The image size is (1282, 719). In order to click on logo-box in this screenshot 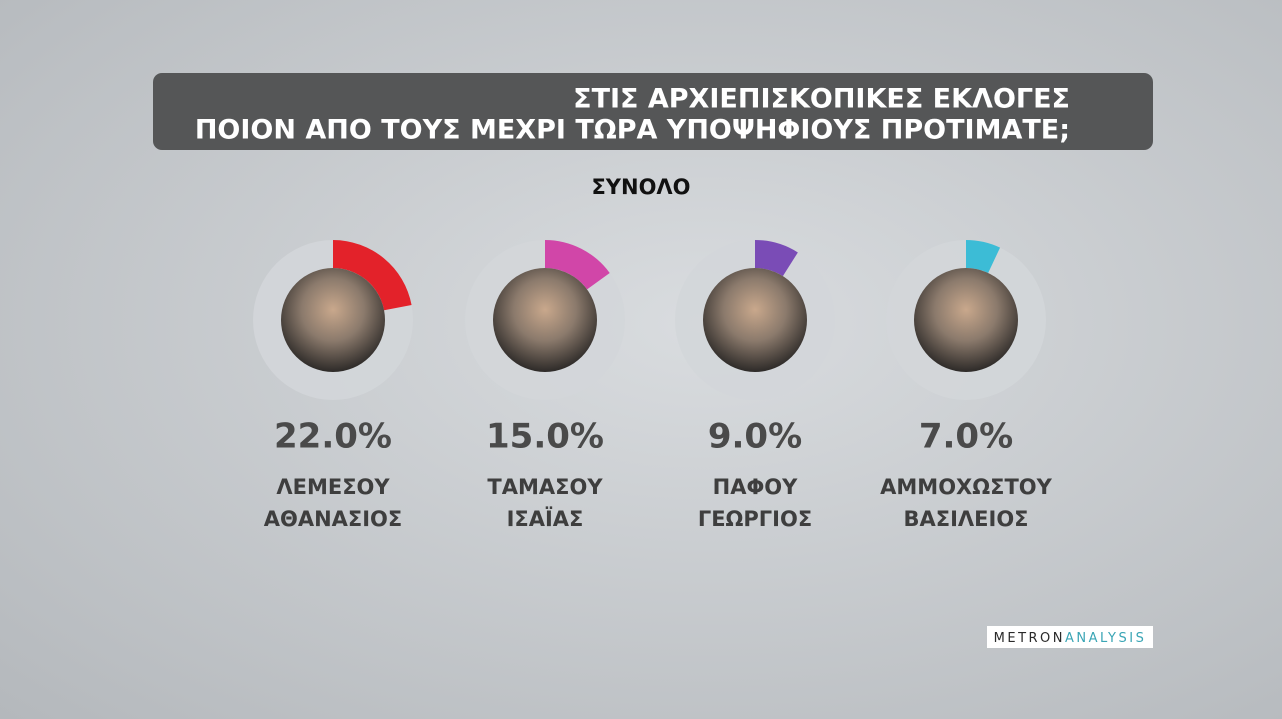, I will do `click(1070, 637)`.